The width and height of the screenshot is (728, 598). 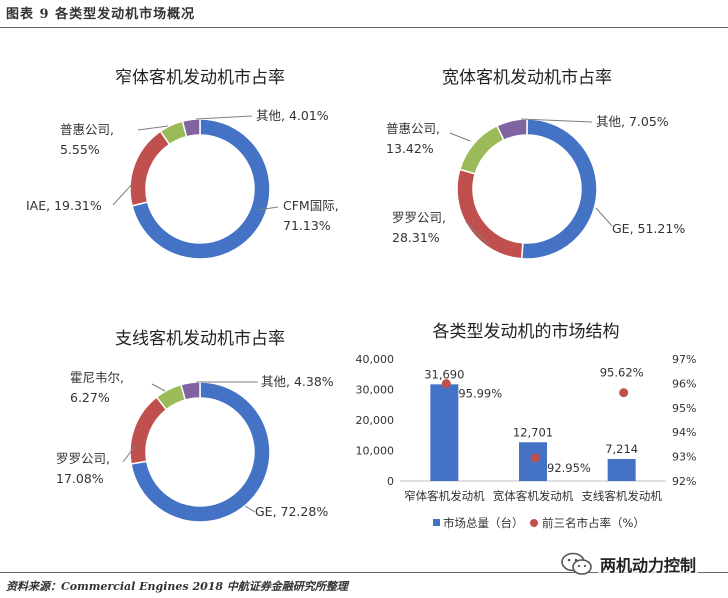 I want to click on watermark-text: 两机动力控制, so click(x=648, y=564).